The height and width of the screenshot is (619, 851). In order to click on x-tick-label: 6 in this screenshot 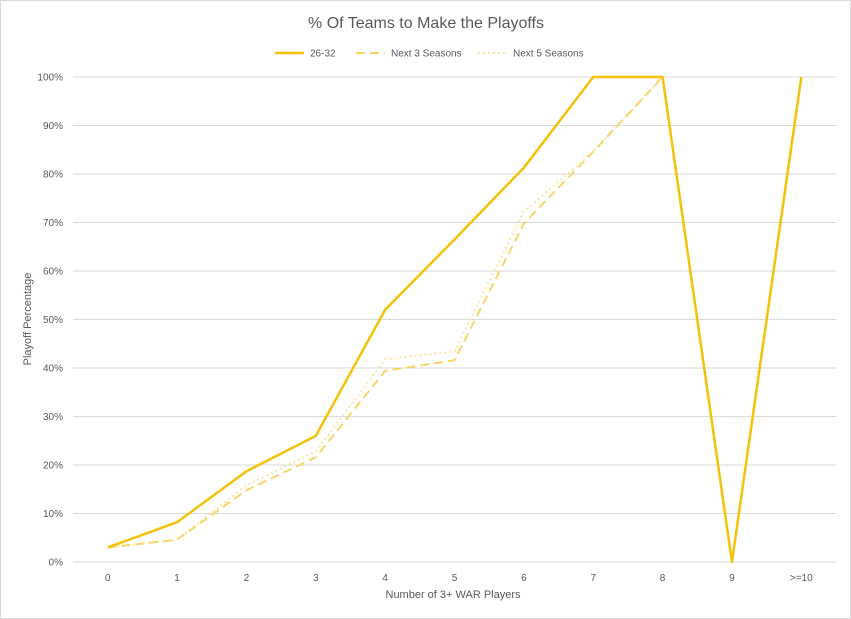, I will do `click(524, 578)`.